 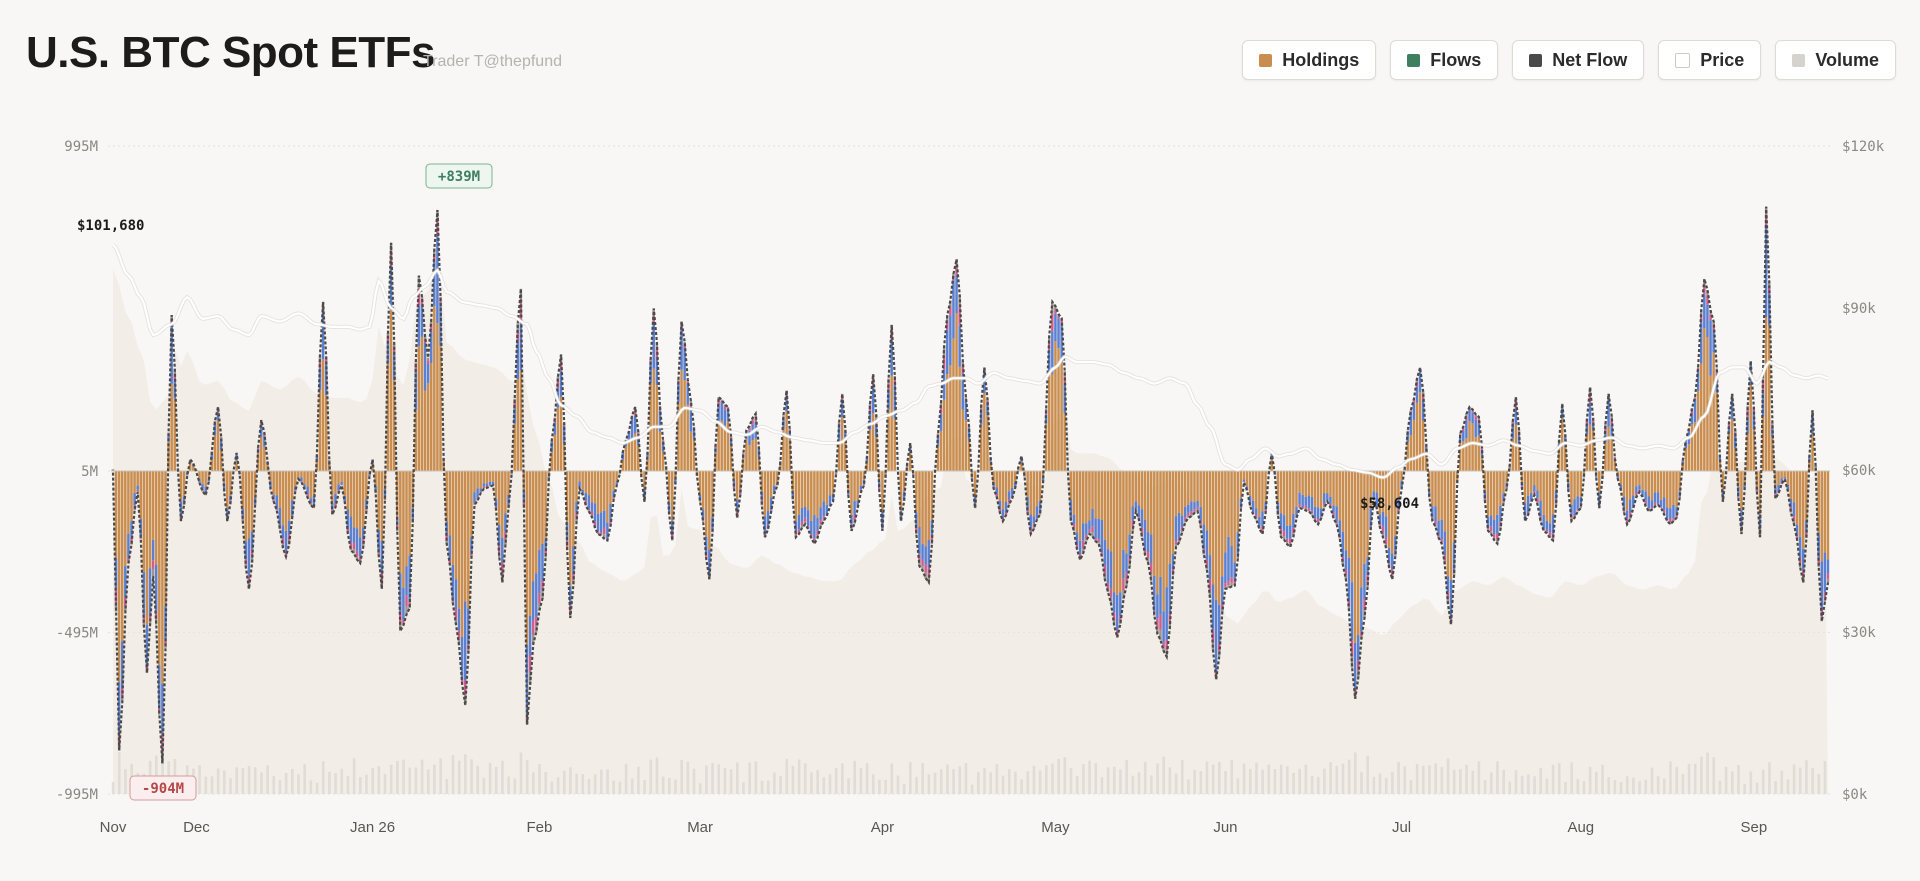 I want to click on legend-label-flows: Flows, so click(x=1456, y=59).